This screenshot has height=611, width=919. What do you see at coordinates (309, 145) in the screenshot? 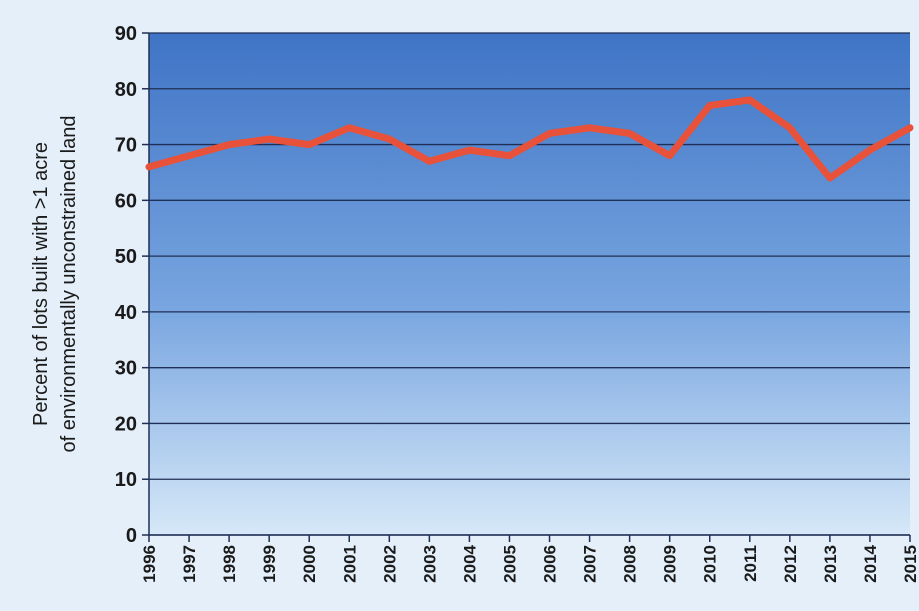
I see `data-point-2000` at bounding box center [309, 145].